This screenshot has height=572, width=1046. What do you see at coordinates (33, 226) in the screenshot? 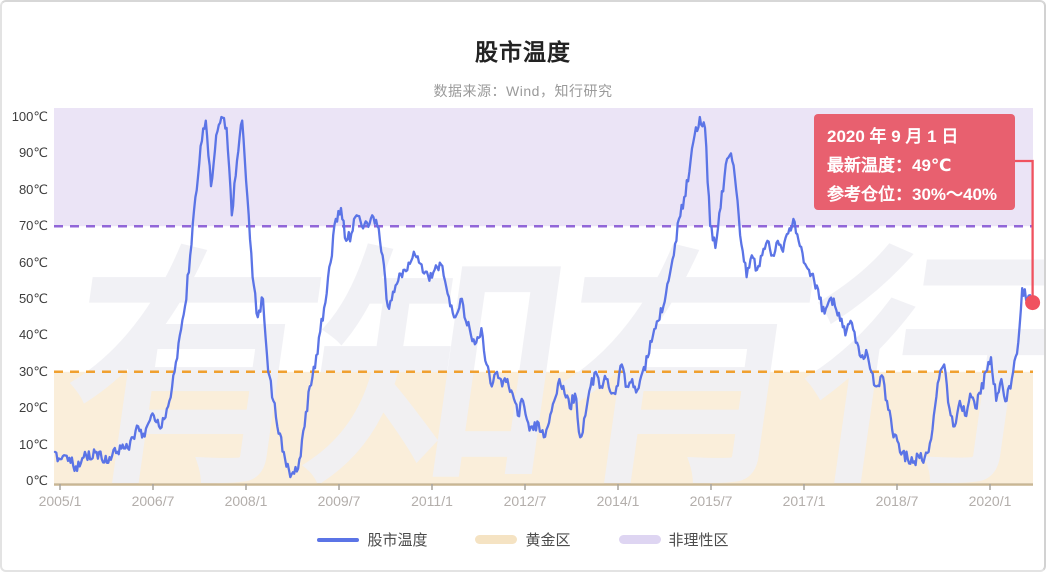
I see `y-axis-label: 70℃` at bounding box center [33, 226].